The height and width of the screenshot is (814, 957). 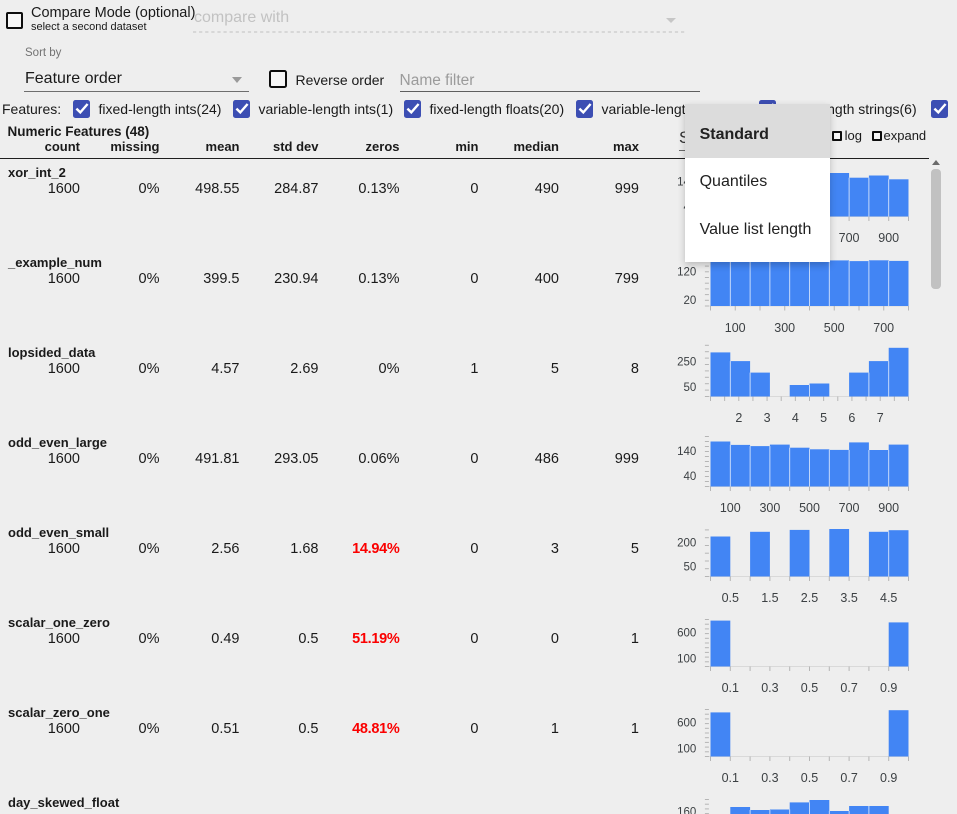 What do you see at coordinates (851, 418) in the screenshot?
I see `svg-text: 6` at bounding box center [851, 418].